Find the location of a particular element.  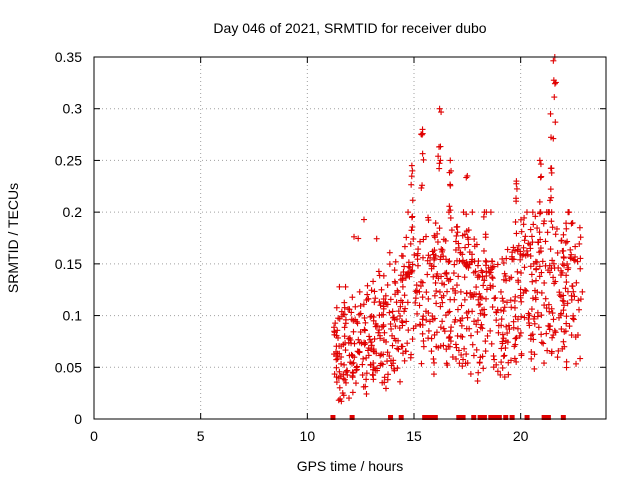

x-tick-label: 0 is located at coordinates (94, 436).